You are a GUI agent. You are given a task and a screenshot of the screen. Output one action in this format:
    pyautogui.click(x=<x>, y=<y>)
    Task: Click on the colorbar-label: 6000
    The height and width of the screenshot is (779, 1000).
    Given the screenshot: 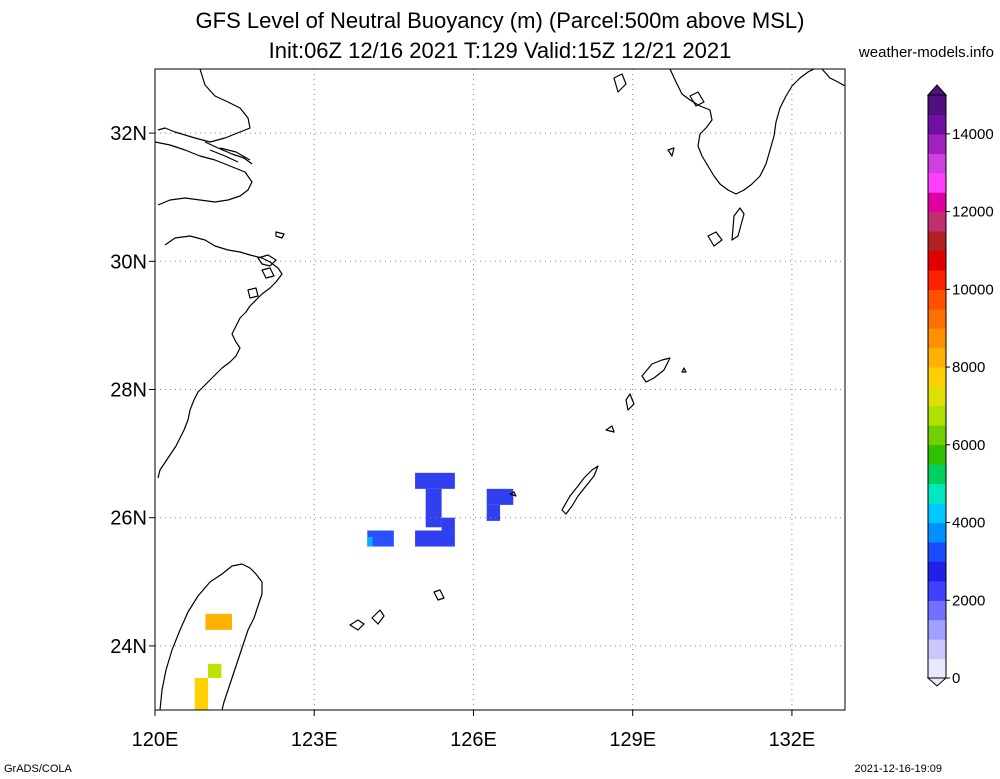 What is the action you would take?
    pyautogui.click(x=968, y=445)
    